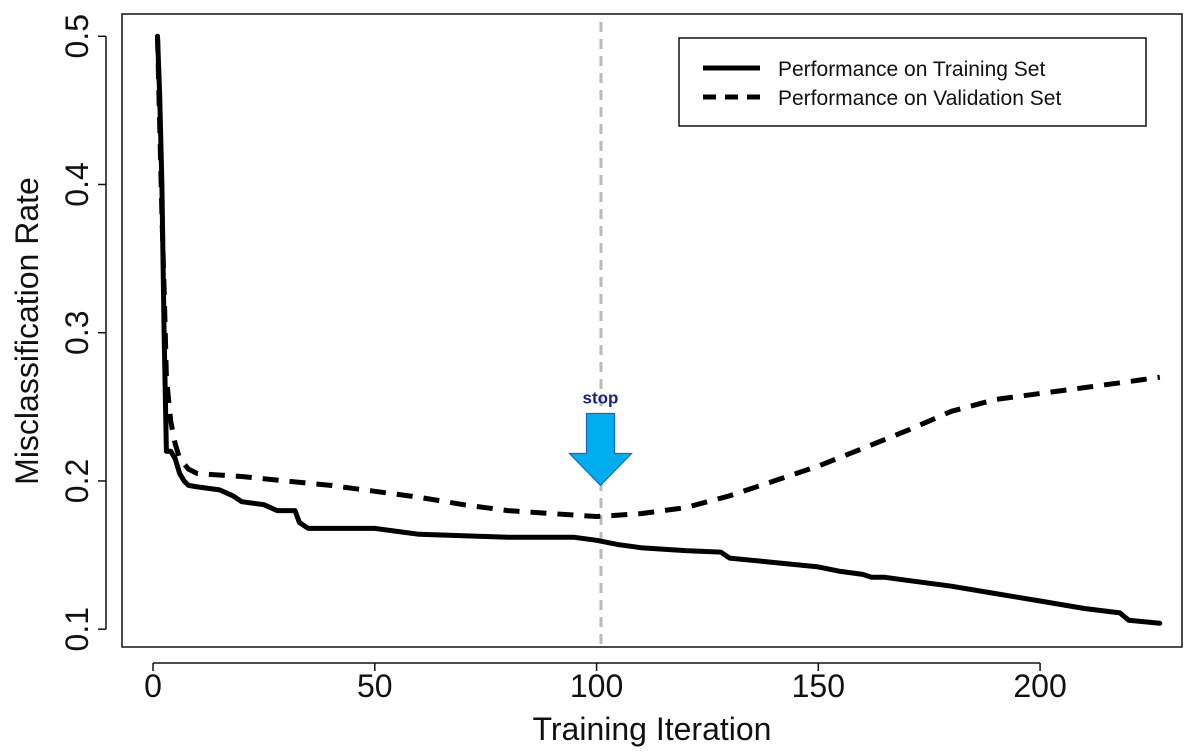 The image size is (1196, 753). I want to click on y-tick-label: 0.1, so click(77, 629).